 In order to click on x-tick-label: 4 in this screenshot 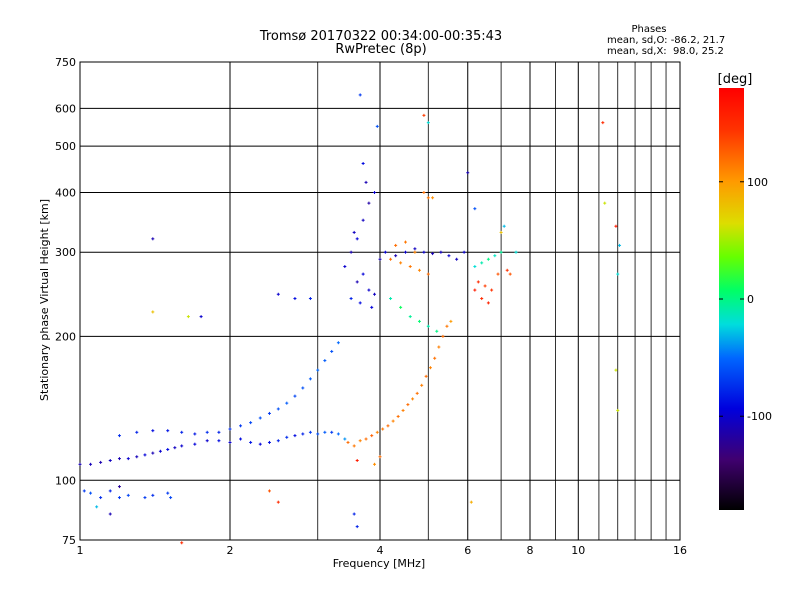, I will do `click(380, 550)`.